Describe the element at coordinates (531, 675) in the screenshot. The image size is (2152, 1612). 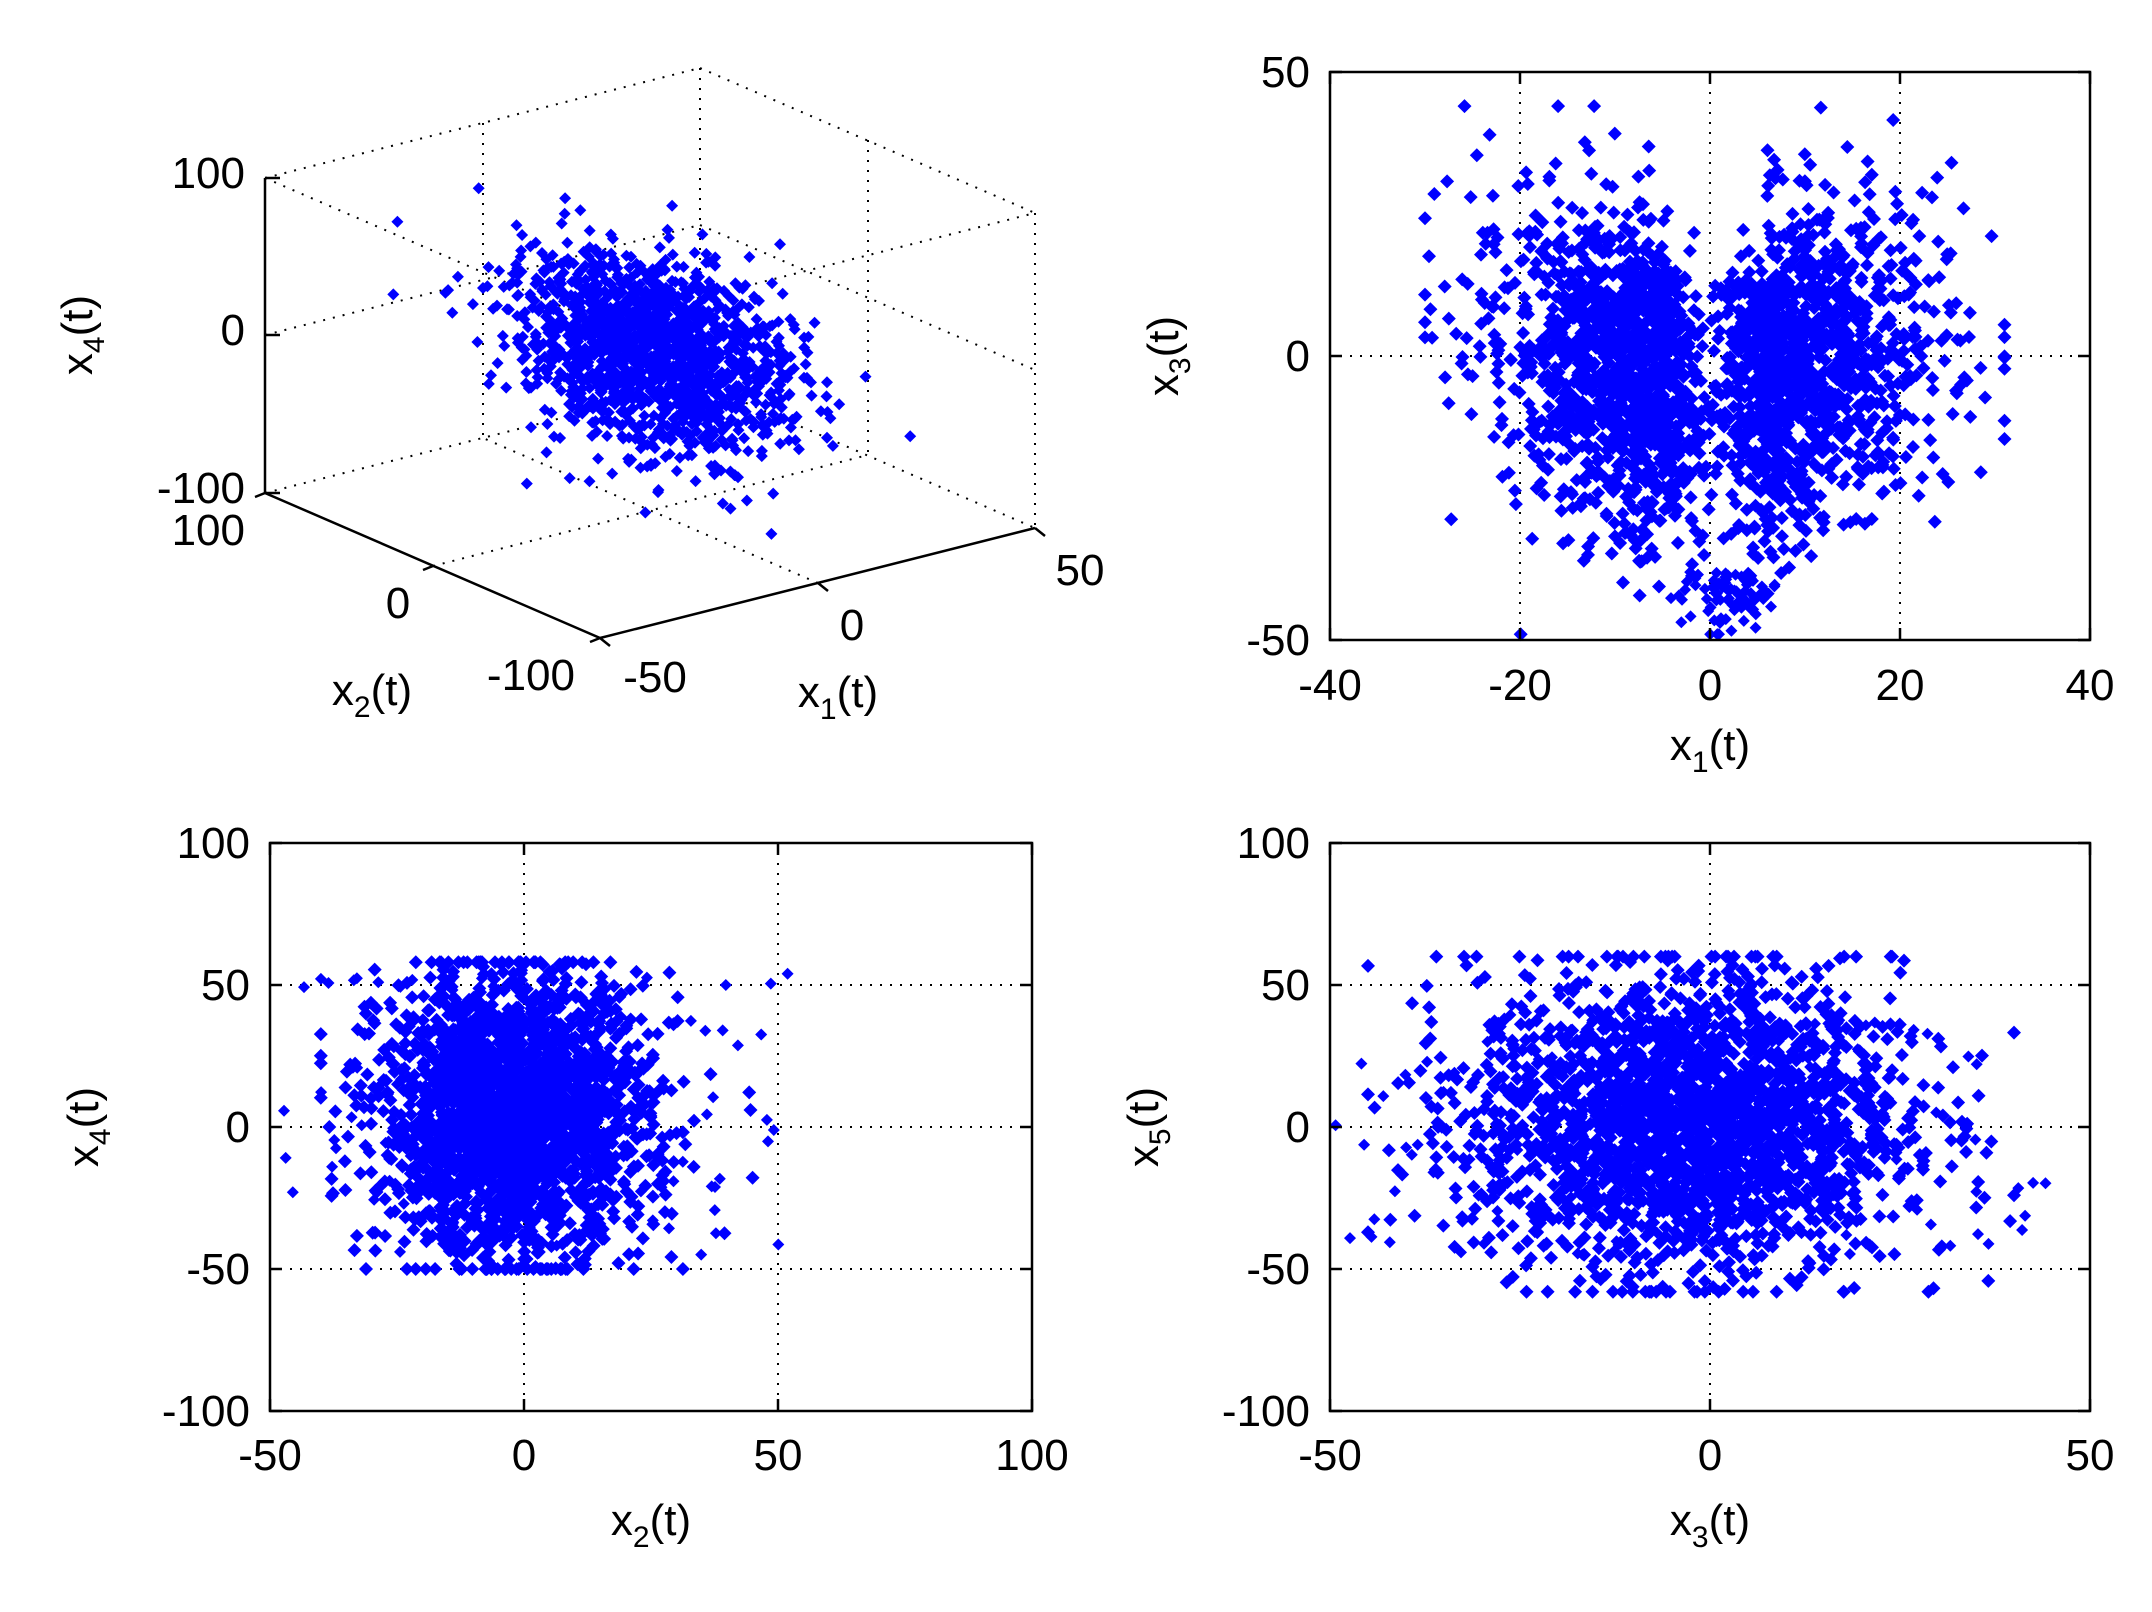
I see `y-tick-label: -100` at that location.